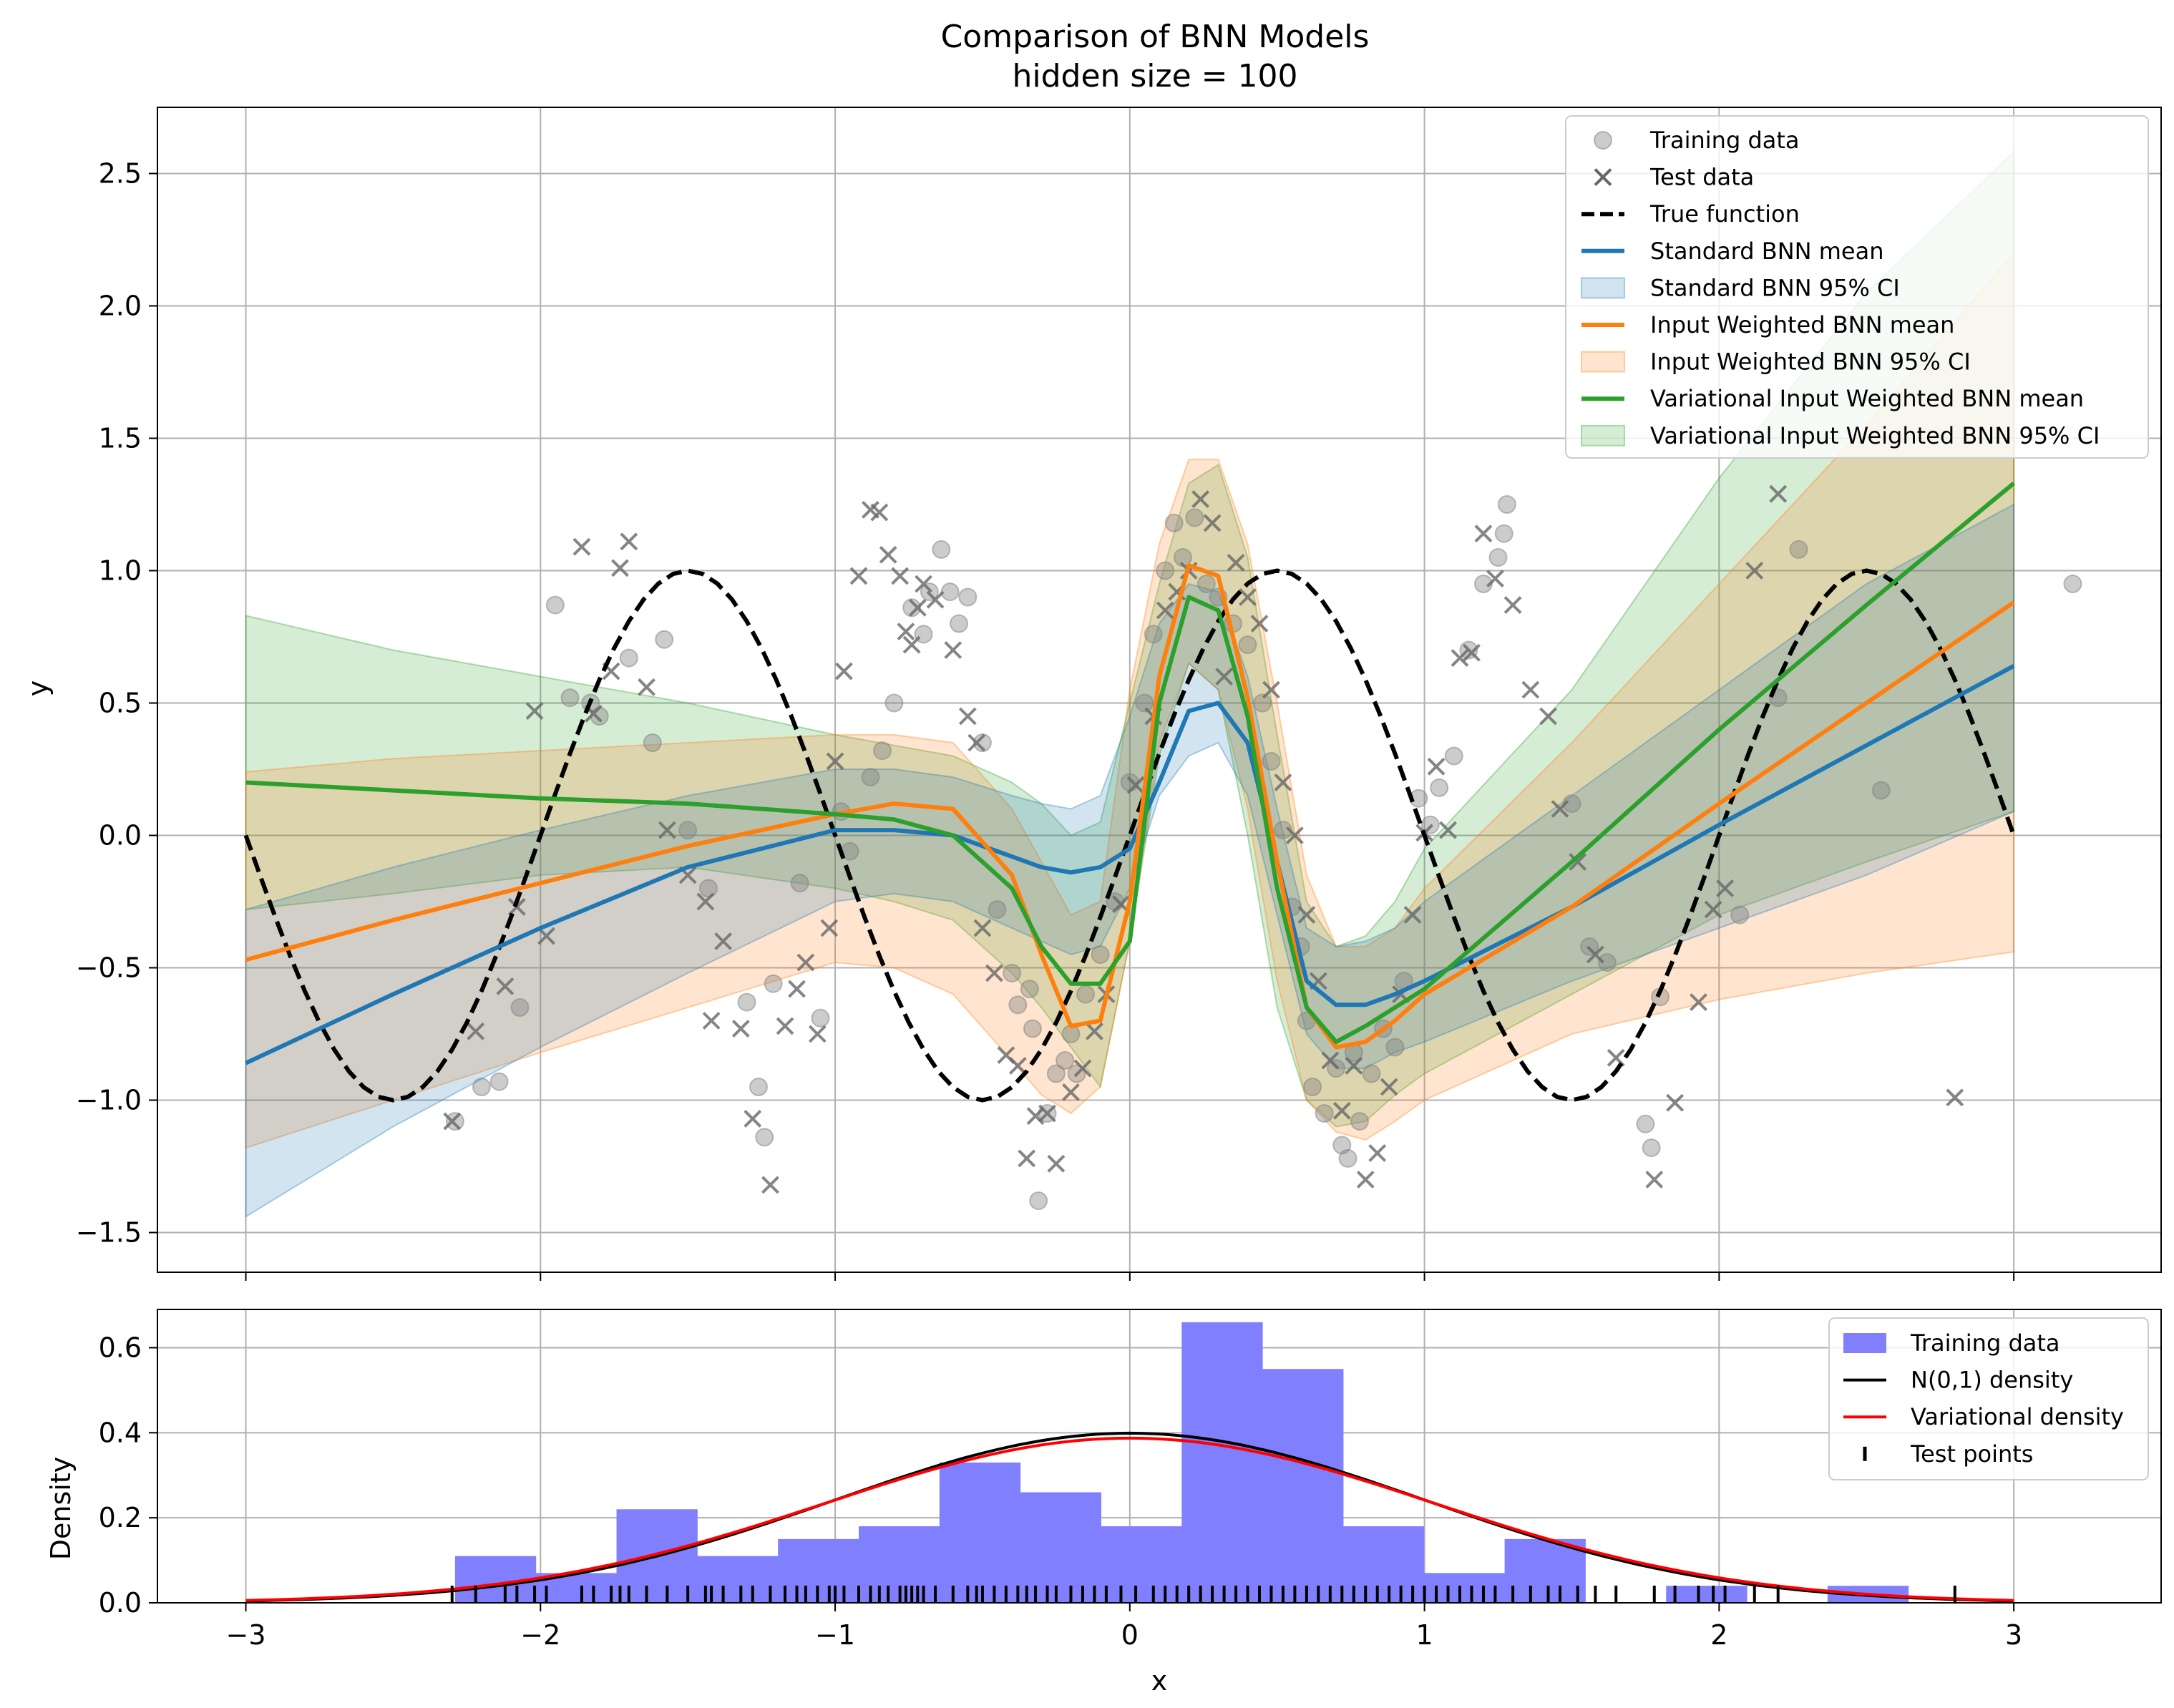 The image size is (2174, 1708). Describe the element at coordinates (980, 1533) in the screenshot. I see `histogram-bar` at that location.